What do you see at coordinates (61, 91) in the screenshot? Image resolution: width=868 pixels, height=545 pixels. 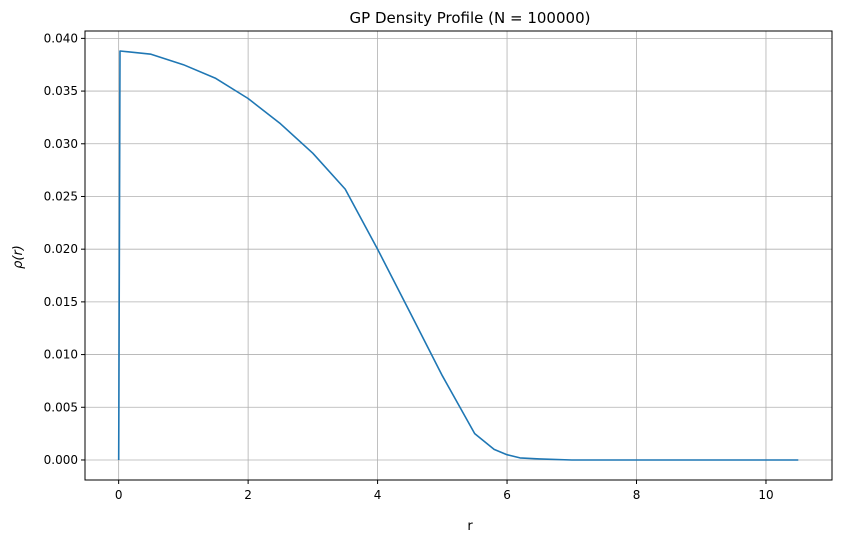 I see `y-tick-label: 0.035` at bounding box center [61, 91].